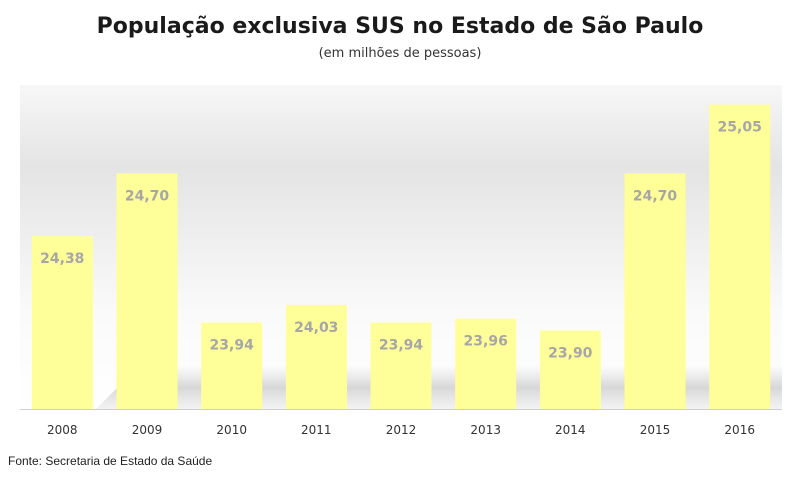 Image resolution: width=800 pixels, height=481 pixels. Describe the element at coordinates (147, 291) in the screenshot. I see `bar-2009` at that location.